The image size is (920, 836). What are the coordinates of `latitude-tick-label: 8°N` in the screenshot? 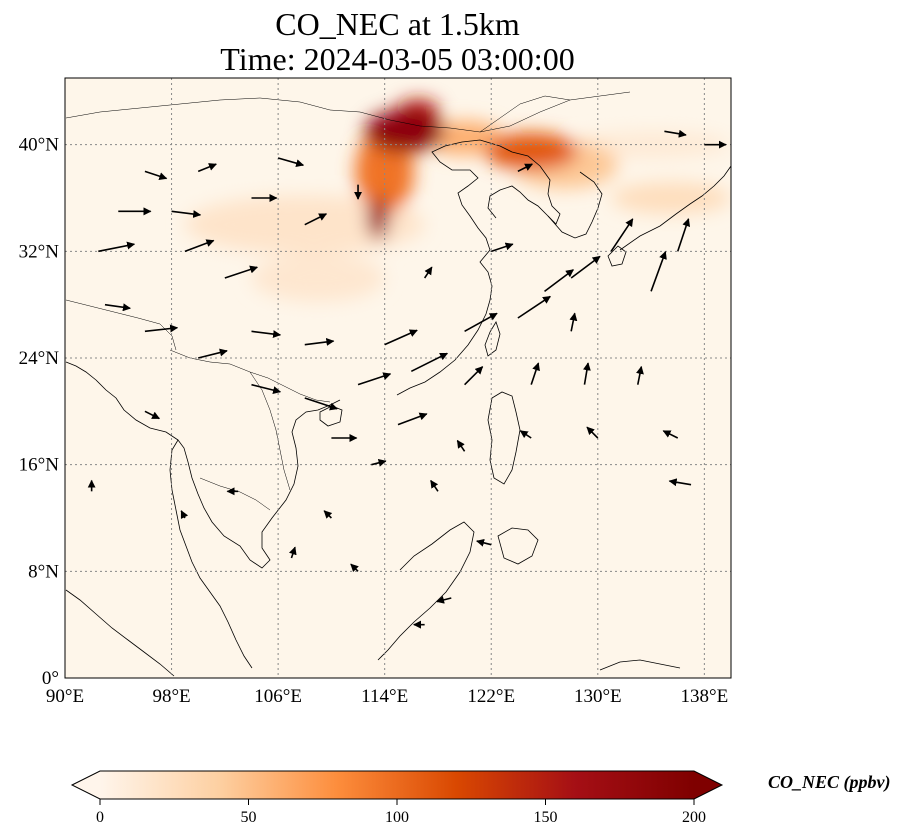 It's located at (43, 571).